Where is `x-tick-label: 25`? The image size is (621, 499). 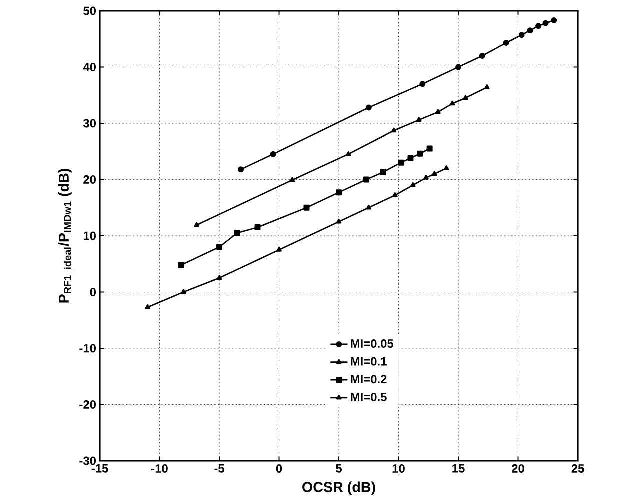 x-tick-label: 25 is located at coordinates (578, 469).